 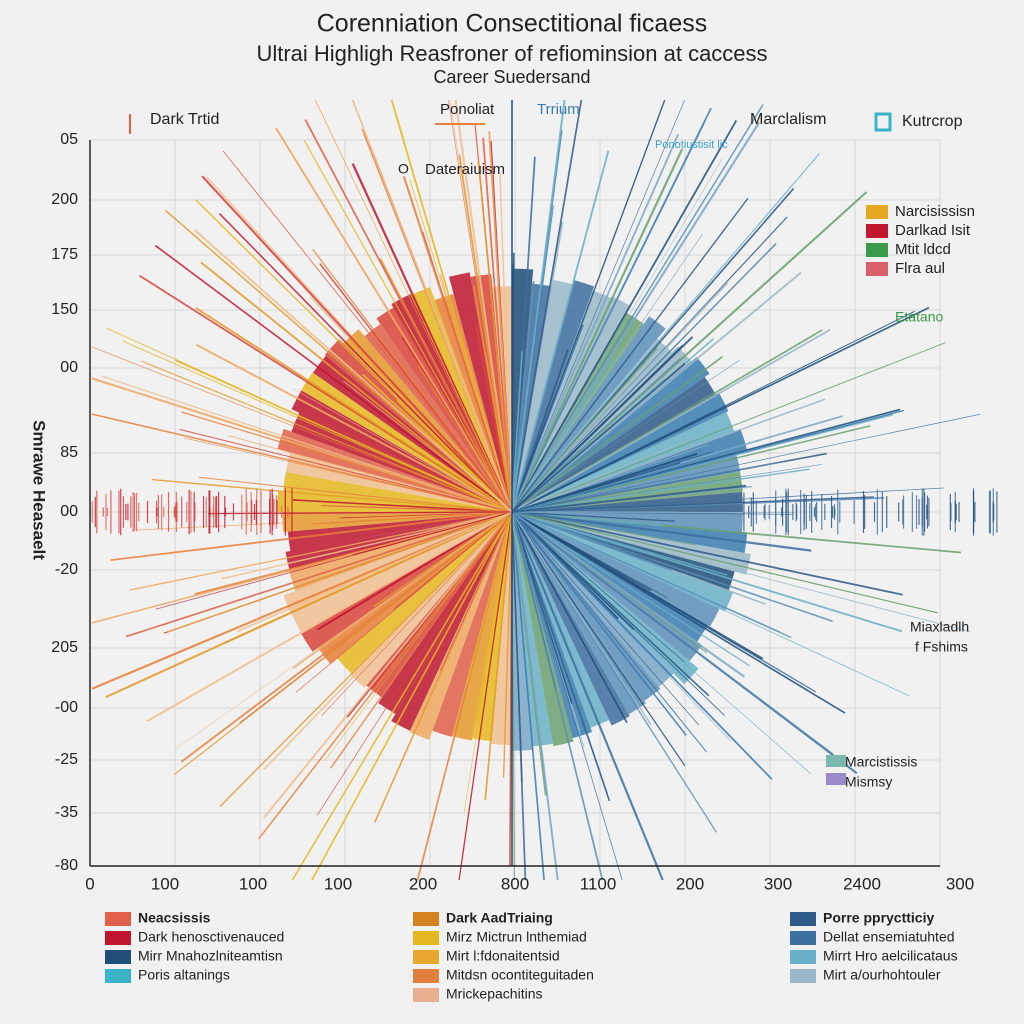 I want to click on top-label: Ponoliat, so click(x=467, y=109).